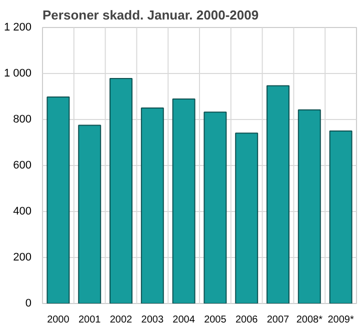 This screenshot has width=362, height=328. What do you see at coordinates (184, 320) in the screenshot?
I see `x-tick-label: 2004` at bounding box center [184, 320].